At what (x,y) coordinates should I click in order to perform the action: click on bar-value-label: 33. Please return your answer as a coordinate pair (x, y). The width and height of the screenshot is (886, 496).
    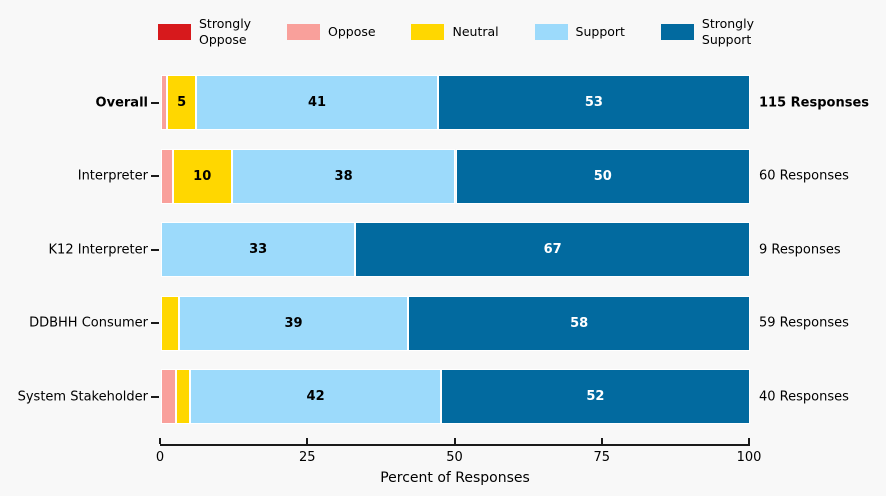
    Looking at the image, I should click on (258, 249).